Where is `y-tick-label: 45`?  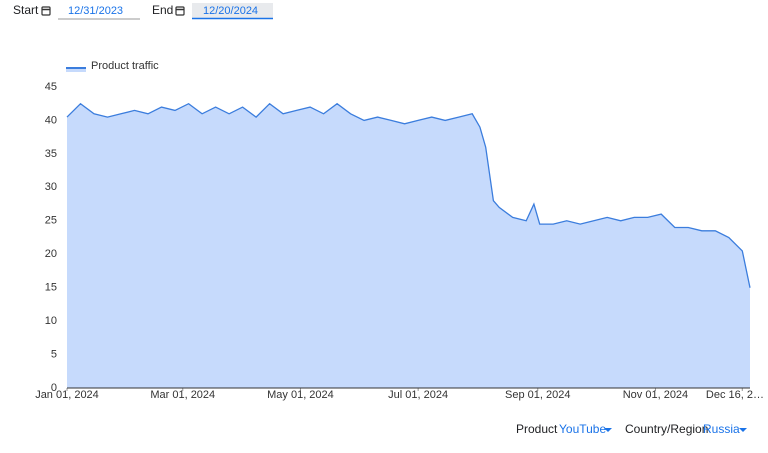
y-tick-label: 45 is located at coordinates (51, 87).